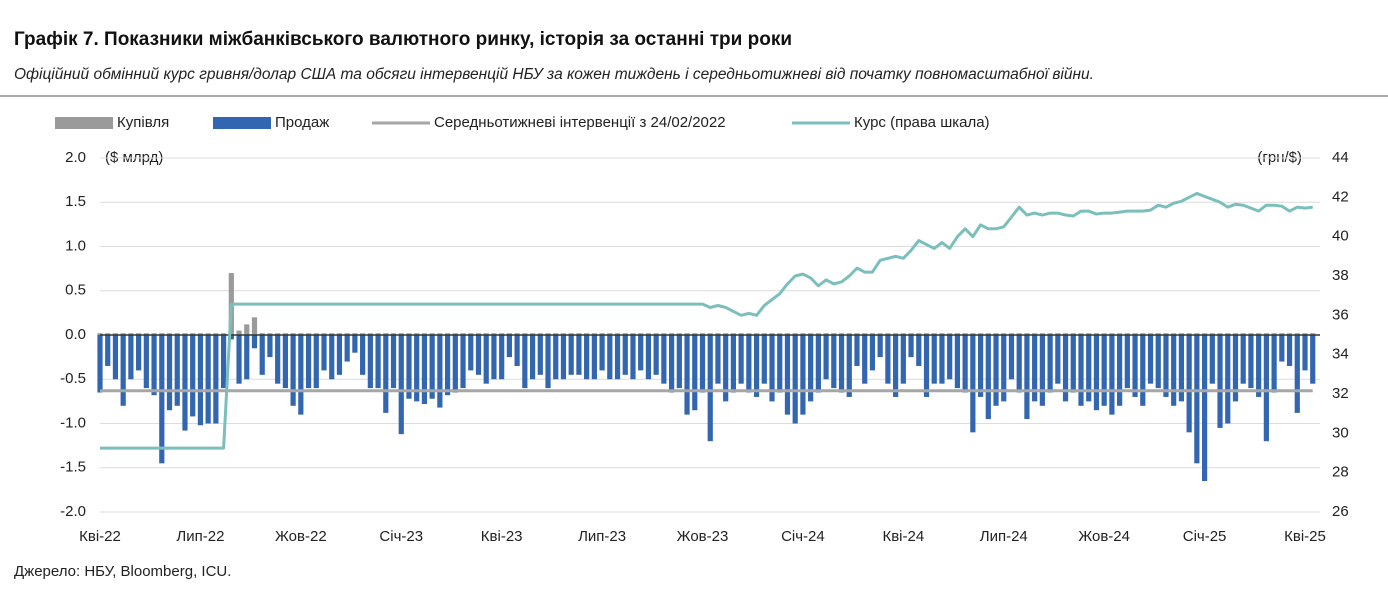 The height and width of the screenshot is (592, 1388). Describe the element at coordinates (1340, 511) in the screenshot. I see `y2-tick-label: 26` at that location.